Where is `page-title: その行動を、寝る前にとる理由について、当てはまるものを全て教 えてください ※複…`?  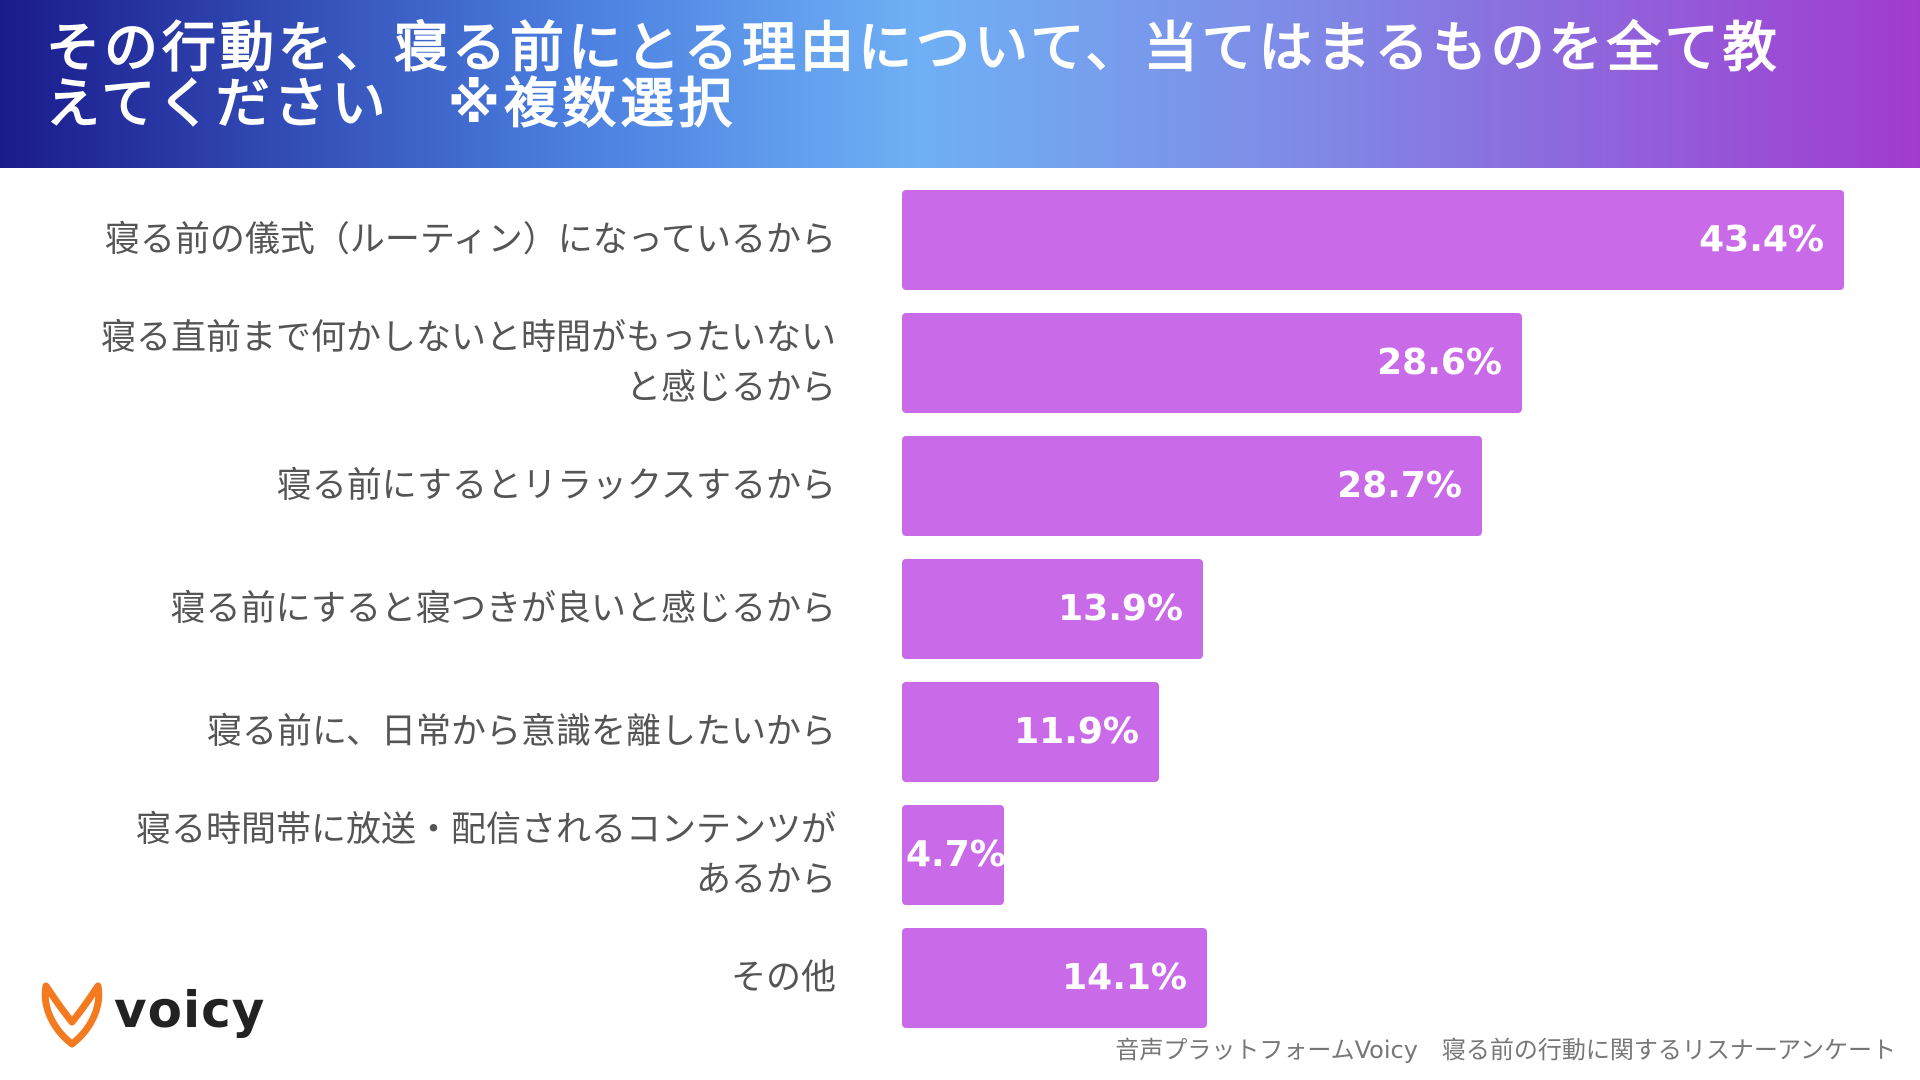
page-title: その行動を、寝る前にとる理由について、当てはまるものを全て教 えてください ※複… is located at coordinates (913, 75).